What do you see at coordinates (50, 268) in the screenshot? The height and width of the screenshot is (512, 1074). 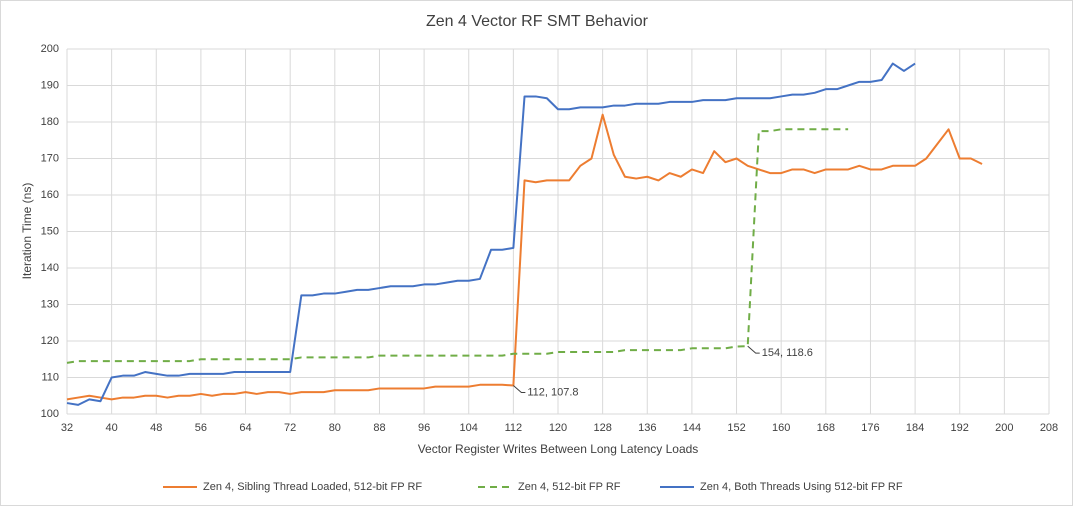 I see `y-tick-label: 140` at bounding box center [50, 268].